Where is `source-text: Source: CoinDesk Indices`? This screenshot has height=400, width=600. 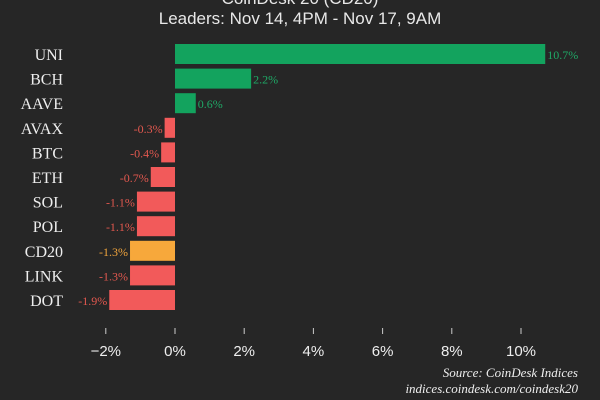 source-text: Source: CoinDesk Indices is located at coordinates (510, 372).